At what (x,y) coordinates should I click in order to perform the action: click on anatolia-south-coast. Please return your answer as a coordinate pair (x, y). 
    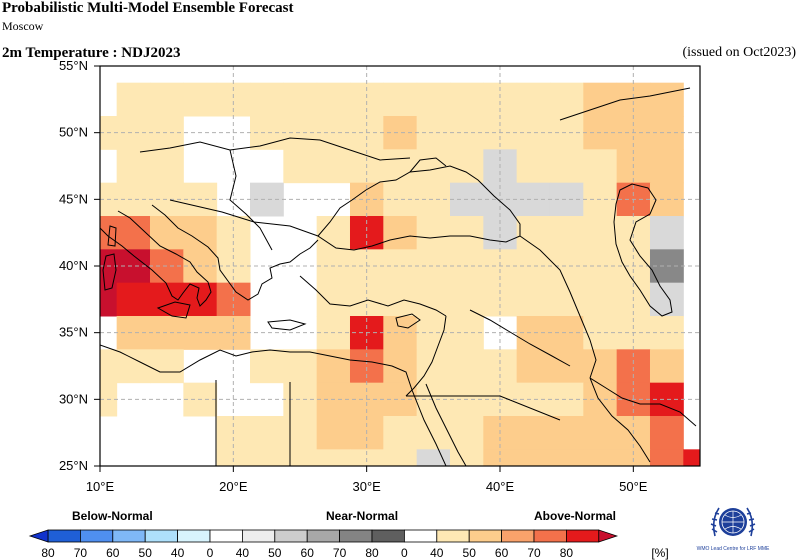
    Looking at the image, I should click on (373, 296).